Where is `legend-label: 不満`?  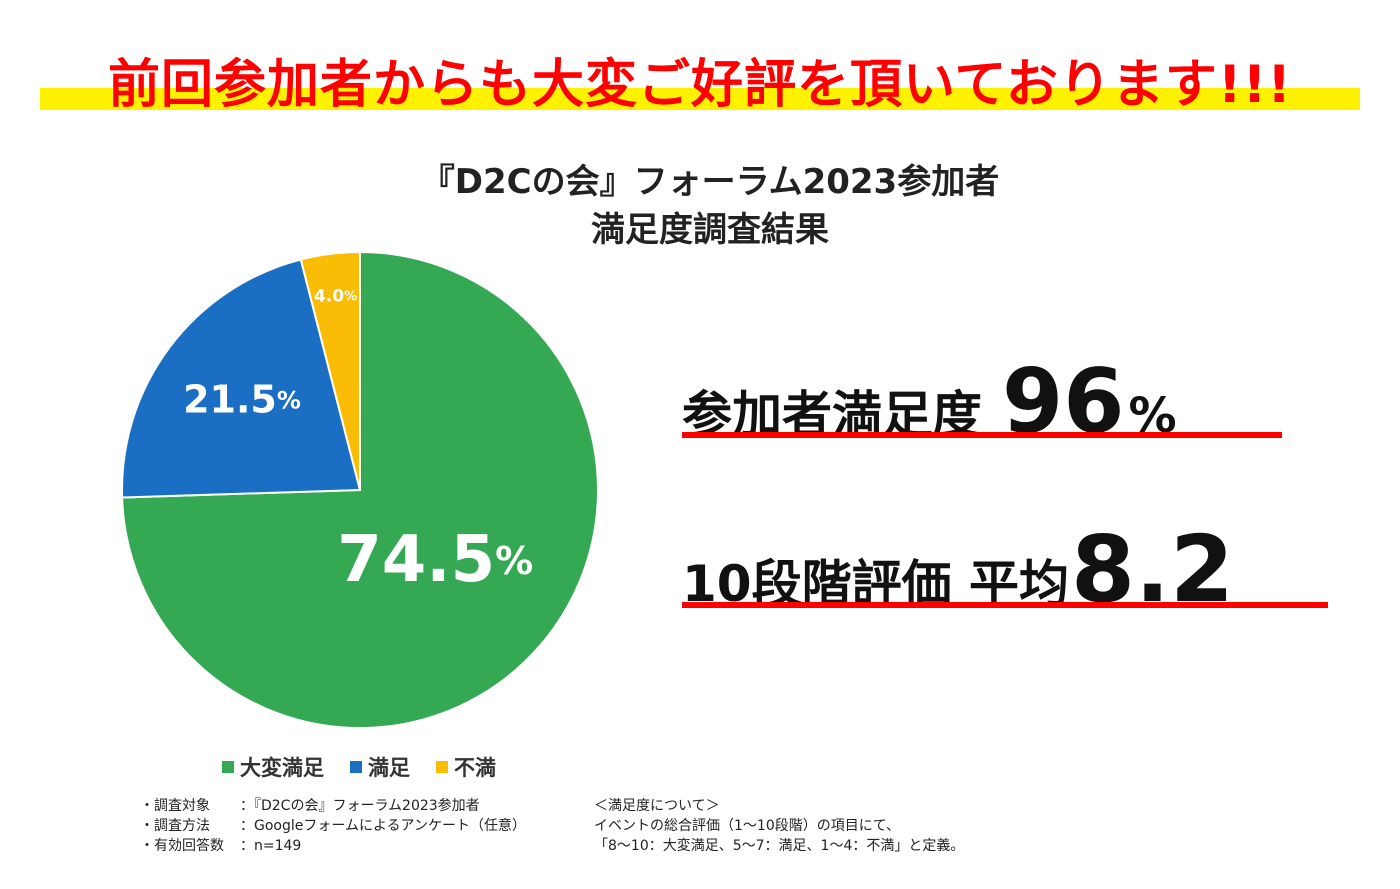
legend-label: 不満 is located at coordinates (475, 768).